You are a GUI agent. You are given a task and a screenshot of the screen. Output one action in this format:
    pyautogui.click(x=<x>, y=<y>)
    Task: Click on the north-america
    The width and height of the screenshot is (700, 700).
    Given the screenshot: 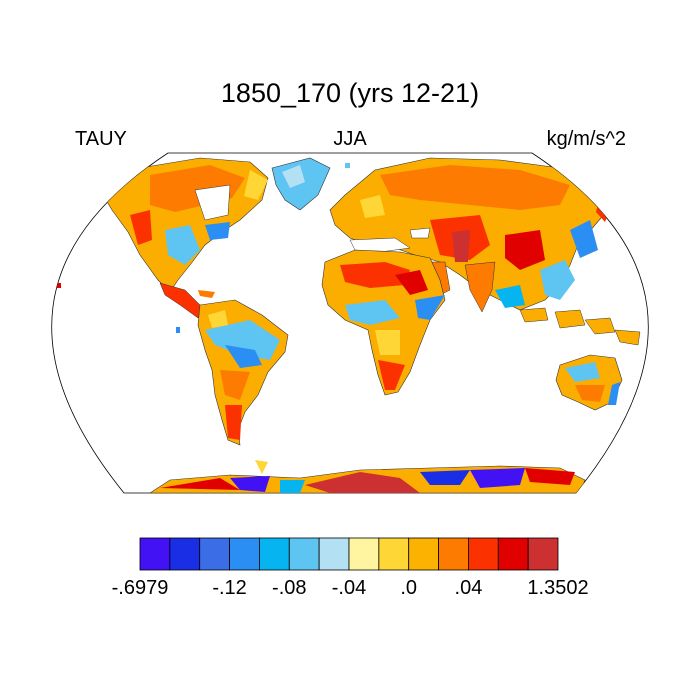 What is the action you would take?
    pyautogui.click(x=184, y=238)
    